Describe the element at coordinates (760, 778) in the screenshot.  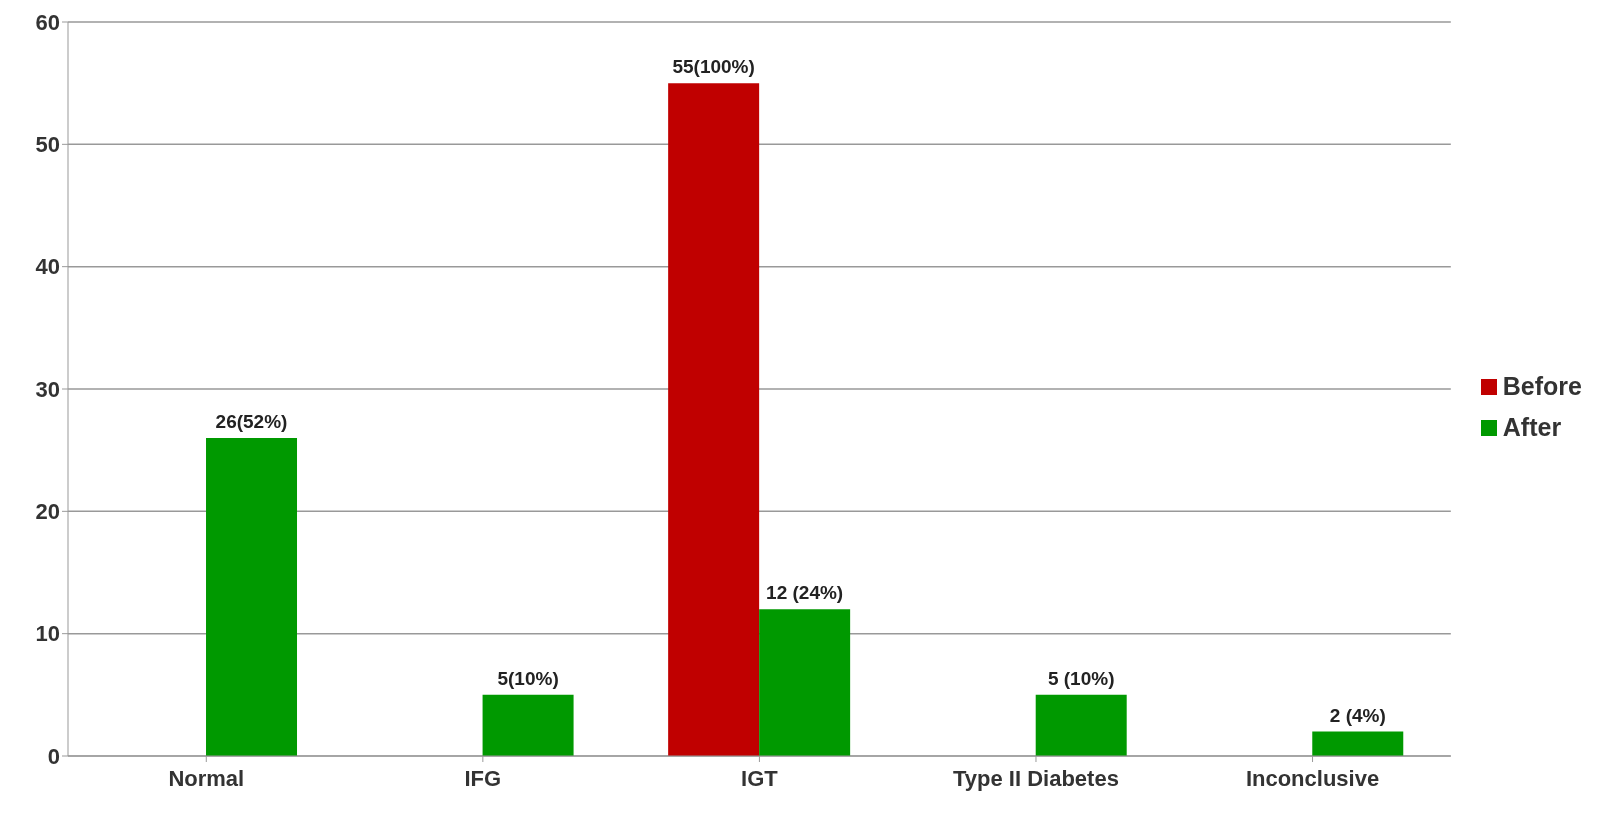
I see `x-tick-label: IGT` at that location.